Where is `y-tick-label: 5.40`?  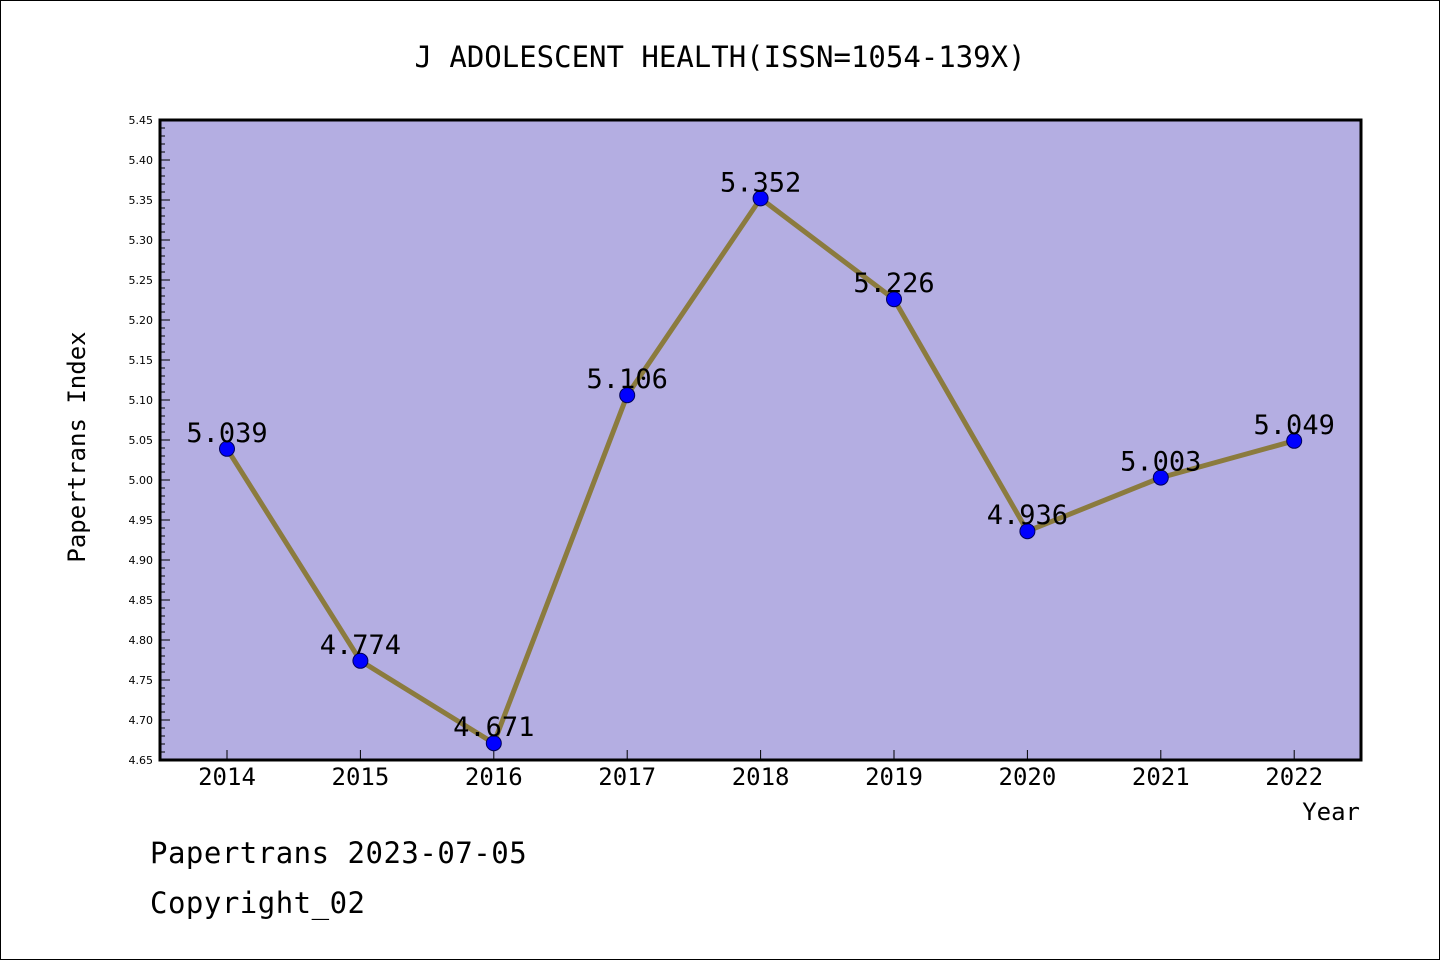
y-tick-label: 5.40 is located at coordinates (141, 160).